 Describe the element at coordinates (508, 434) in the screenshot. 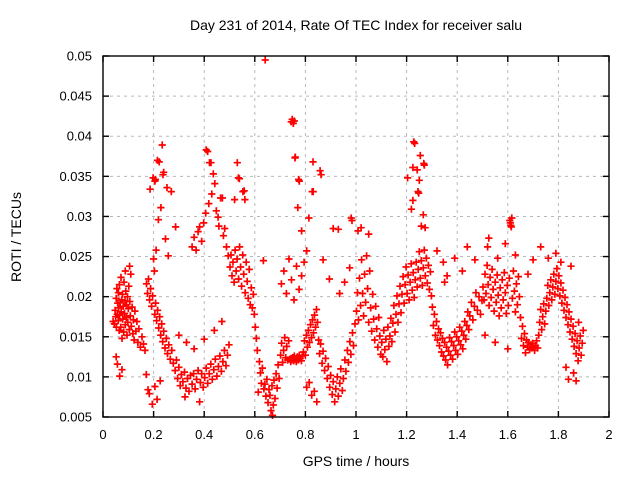

I see `x-tick-label: 1.6` at that location.